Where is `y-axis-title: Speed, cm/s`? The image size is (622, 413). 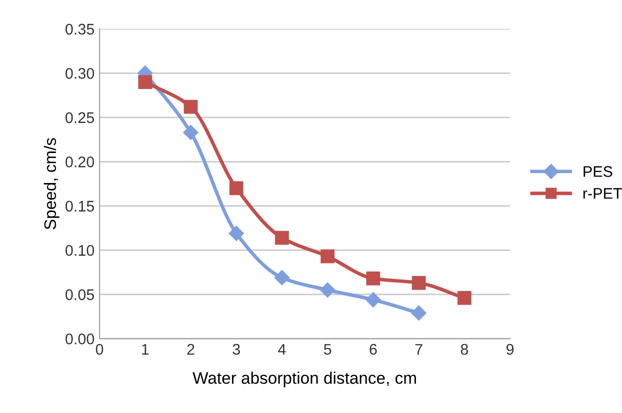
y-axis-title: Speed, cm/s is located at coordinates (52, 184).